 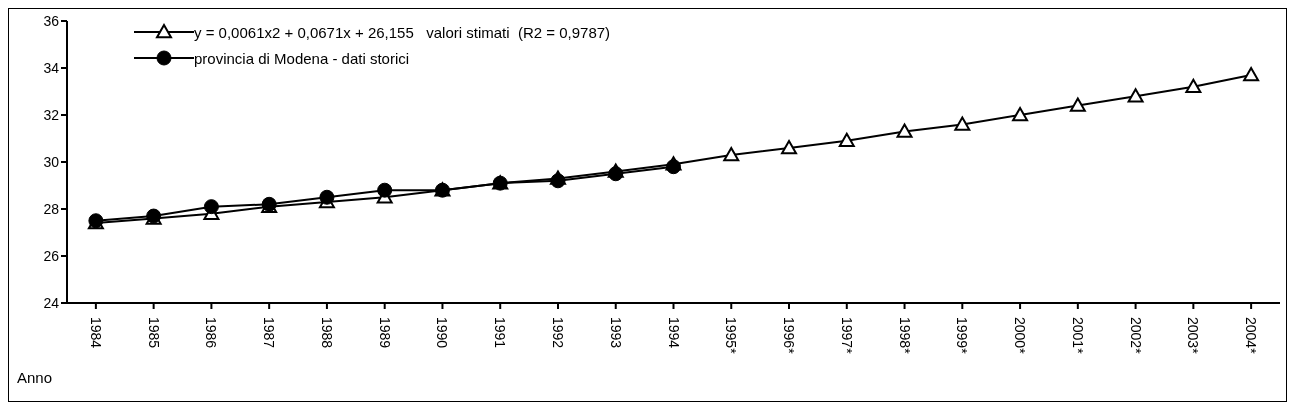 I want to click on y-tick-label: 28, so click(x=51, y=208).